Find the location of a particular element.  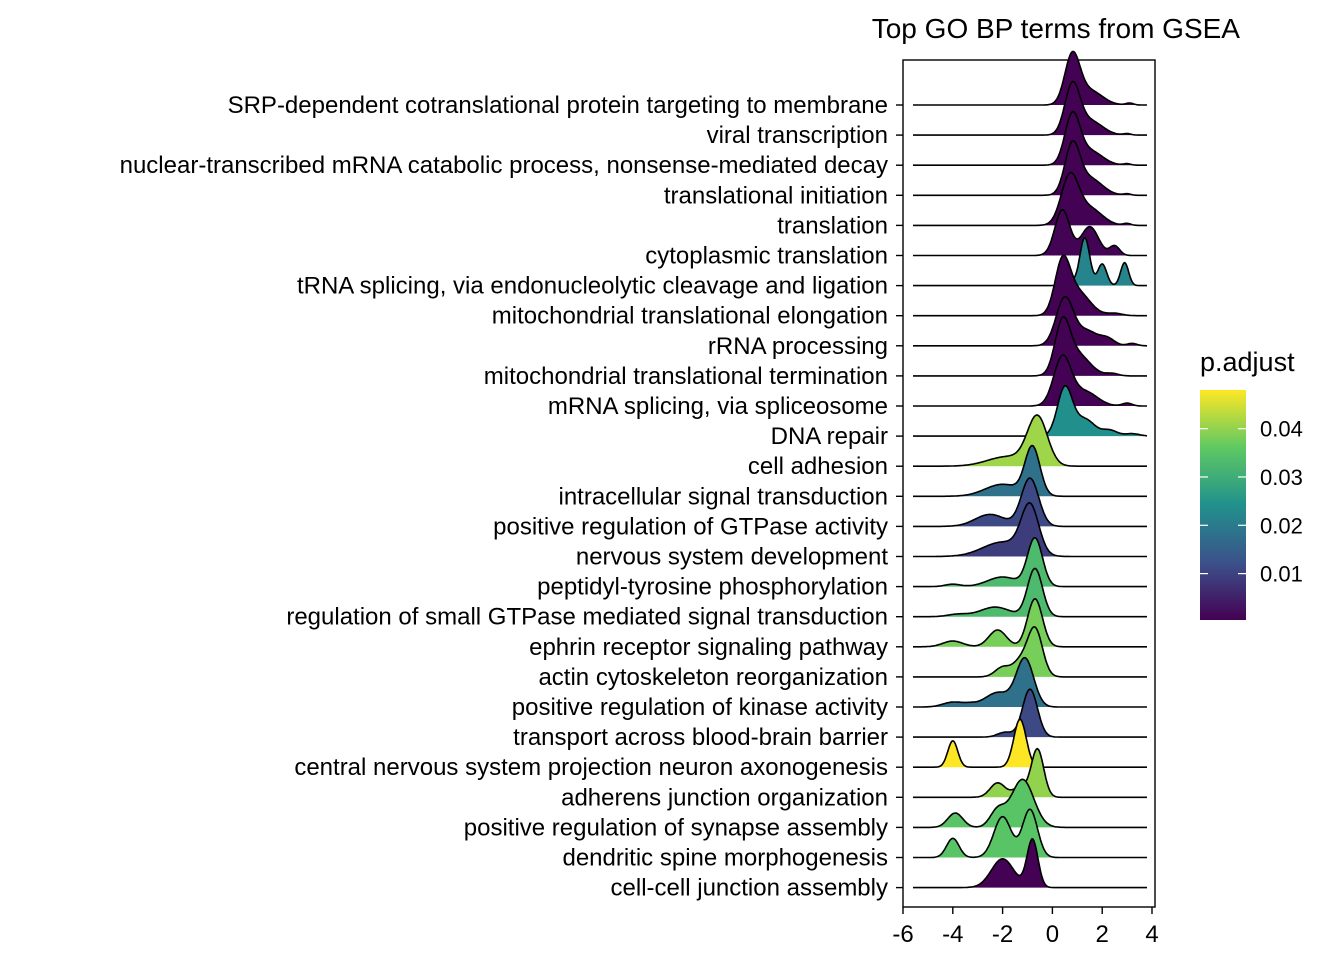

y-tick-label: viral transcription is located at coordinates (797, 135).